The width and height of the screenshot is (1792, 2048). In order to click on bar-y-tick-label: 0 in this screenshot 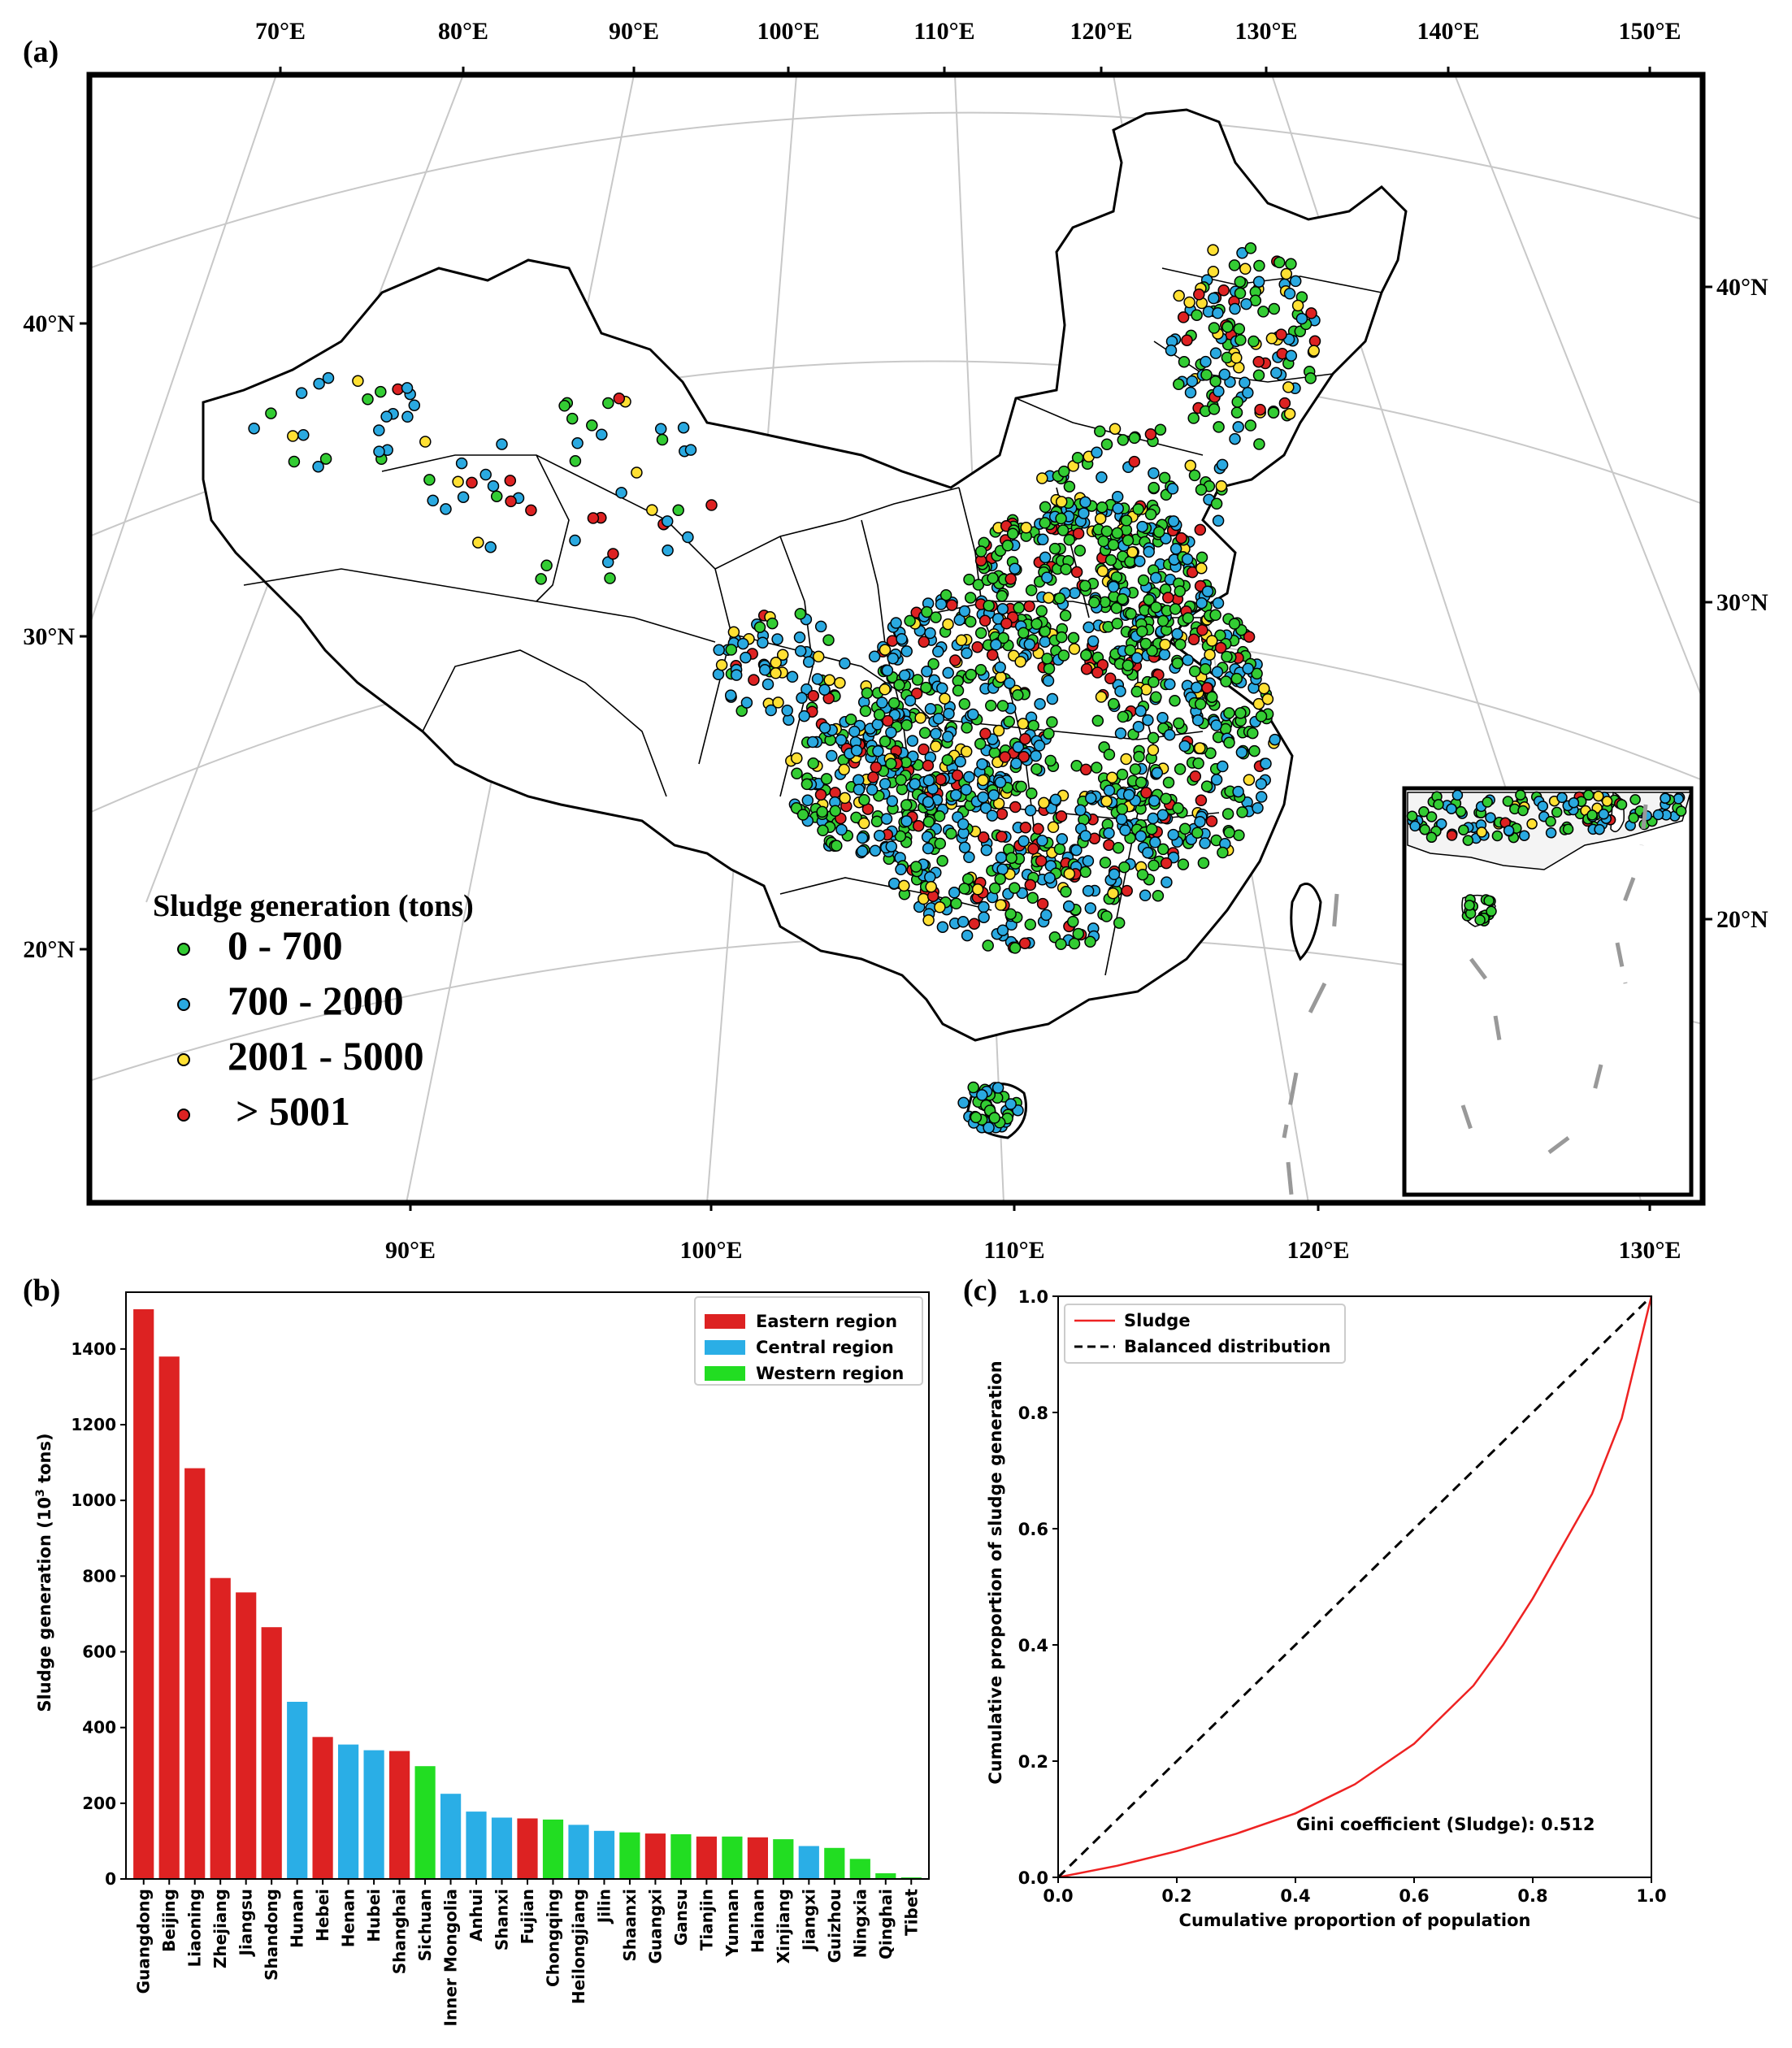, I will do `click(110, 1879)`.